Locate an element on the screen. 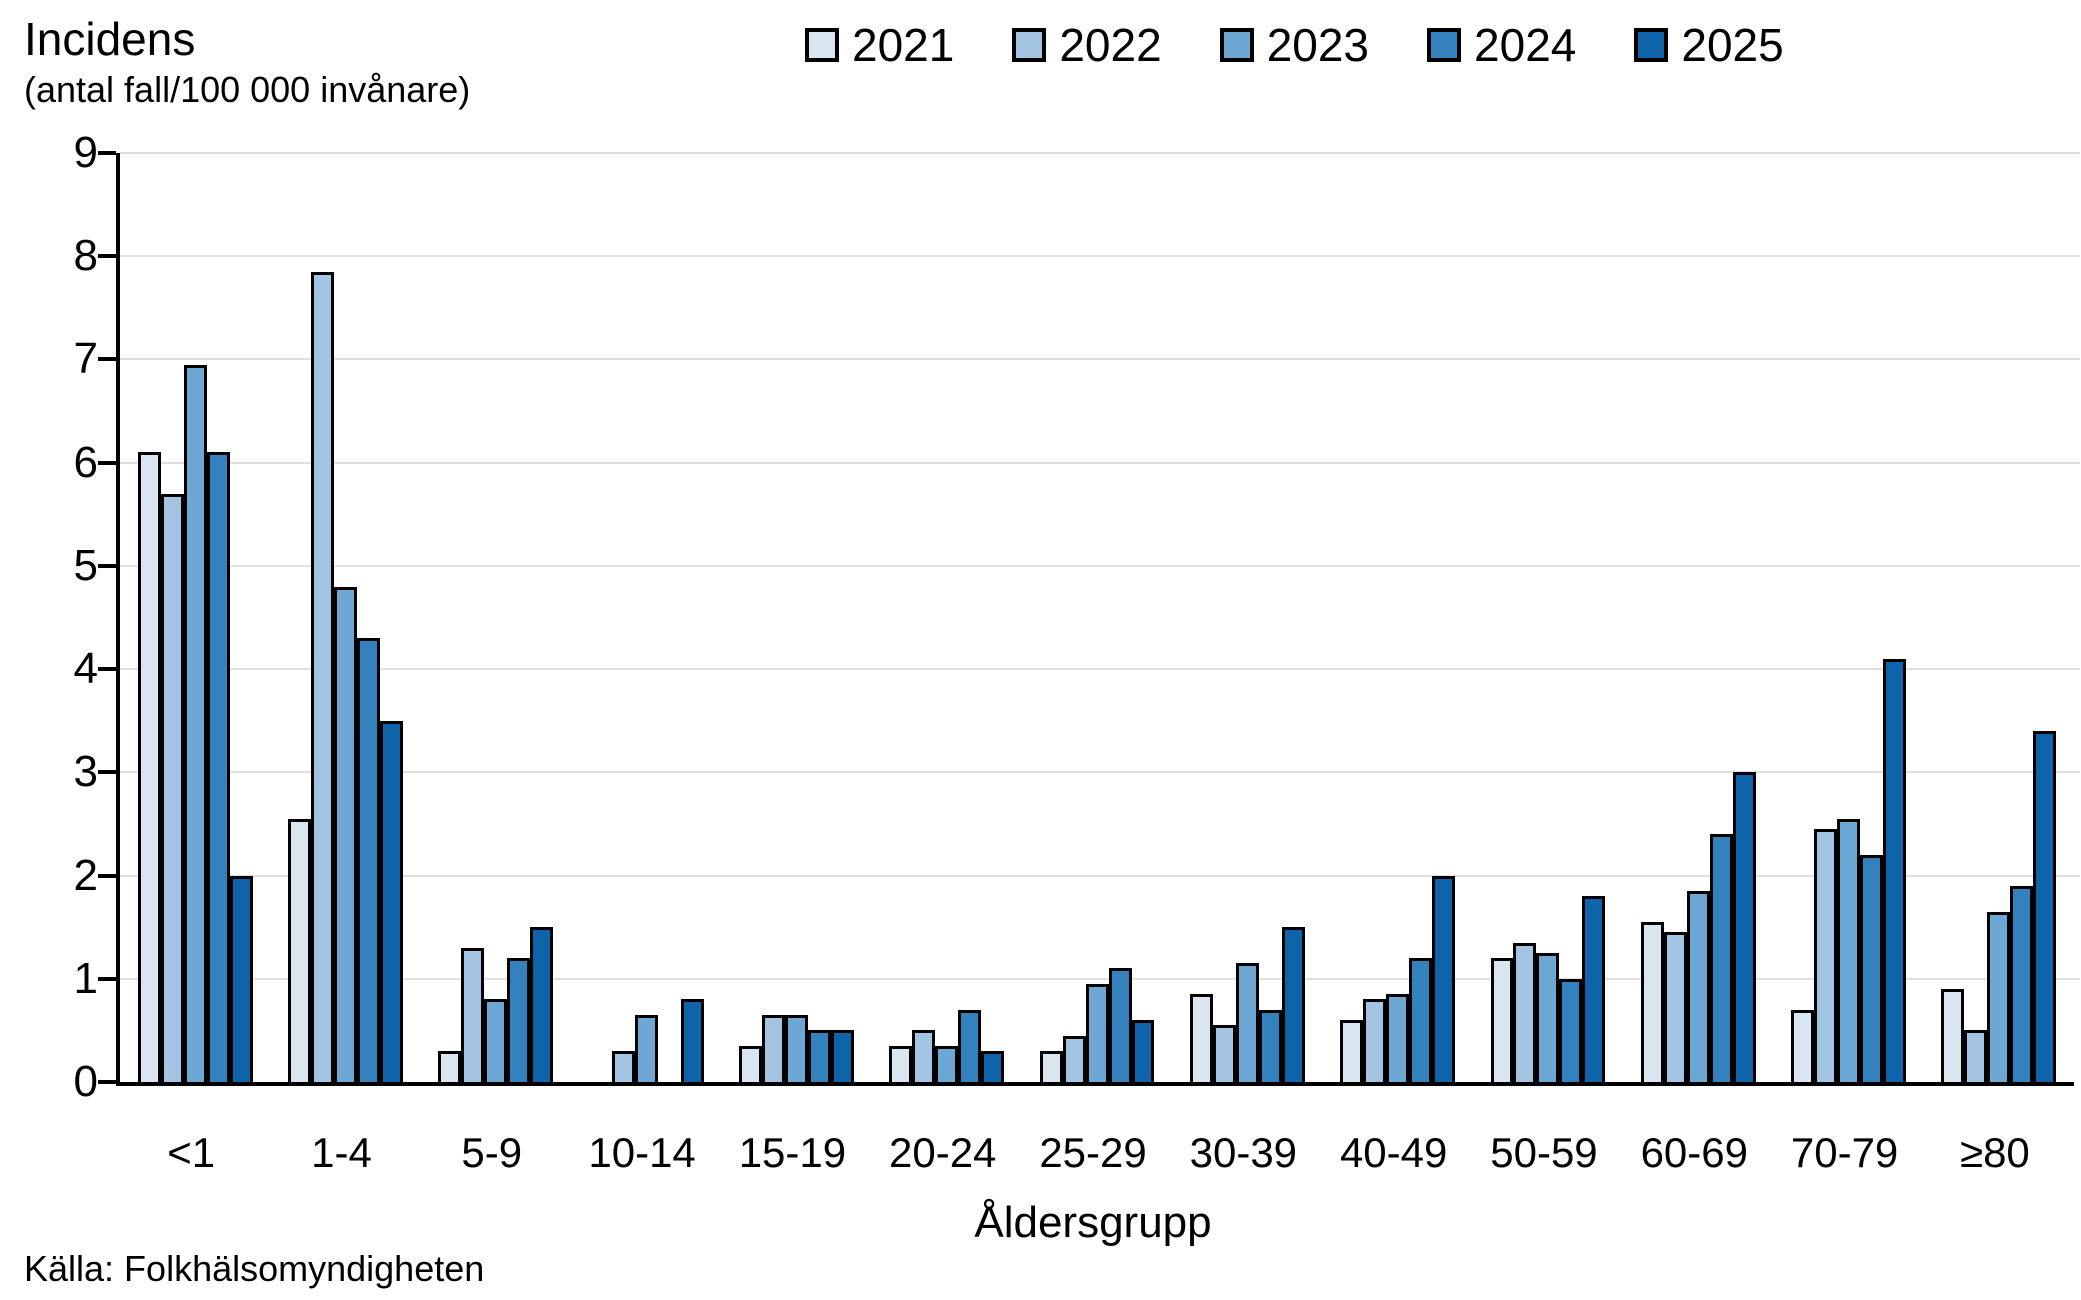 Image resolution: width=2081 pixels, height=1300 pixels. bar-<1-2022 is located at coordinates (172, 787).